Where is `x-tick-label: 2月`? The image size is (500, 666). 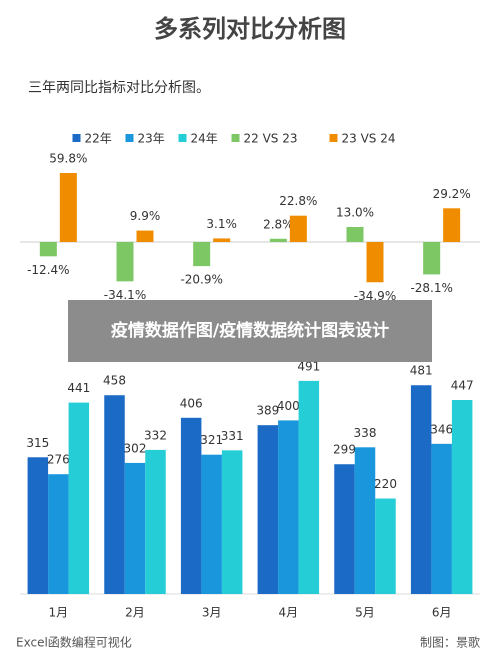
x-tick-label: 2月 is located at coordinates (135, 613).